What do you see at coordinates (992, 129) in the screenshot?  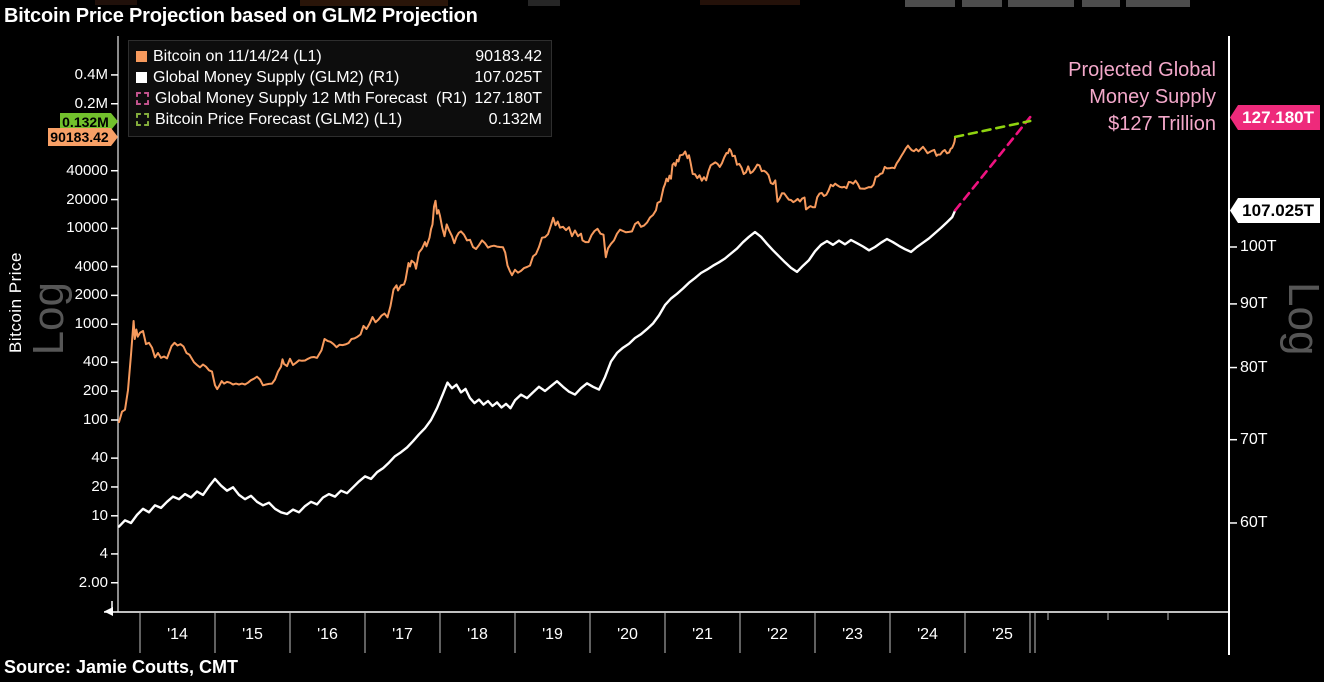 I see `bitcoin-price-forecast-glm2--line` at bounding box center [992, 129].